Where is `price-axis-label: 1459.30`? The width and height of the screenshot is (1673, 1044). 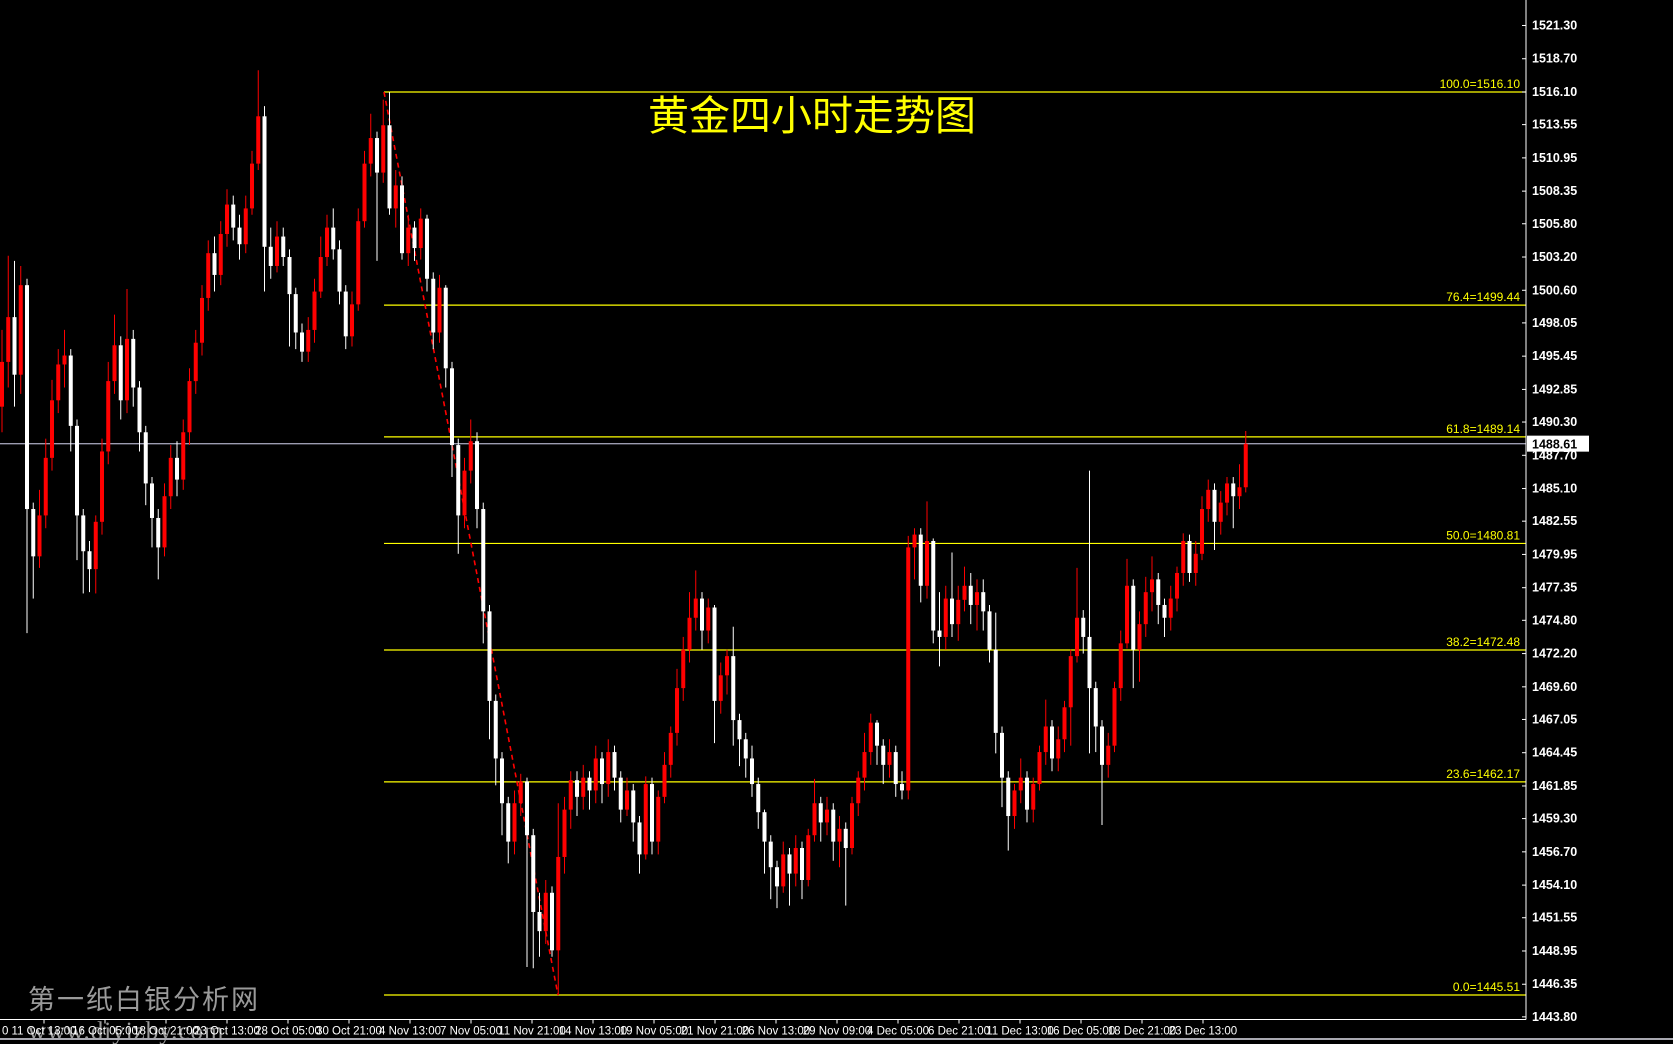
price-axis-label: 1459.30 is located at coordinates (1554, 819).